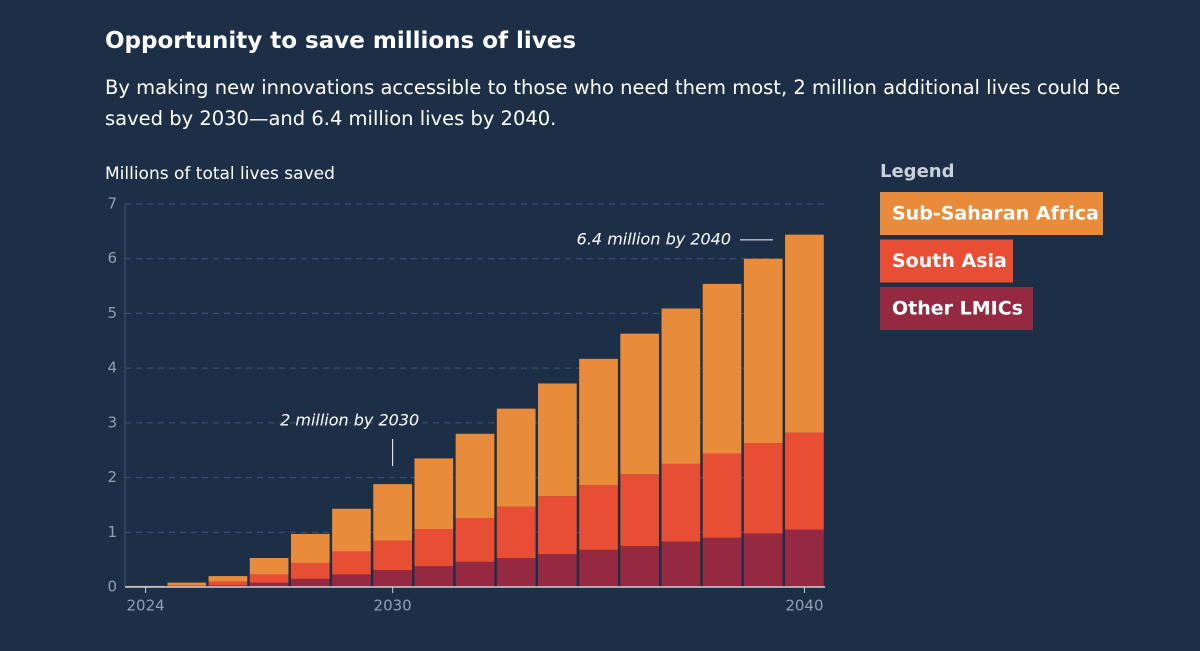 Image resolution: width=1200 pixels, height=651 pixels. What do you see at coordinates (804, 606) in the screenshot?
I see `x-tick-label: 2040` at bounding box center [804, 606].